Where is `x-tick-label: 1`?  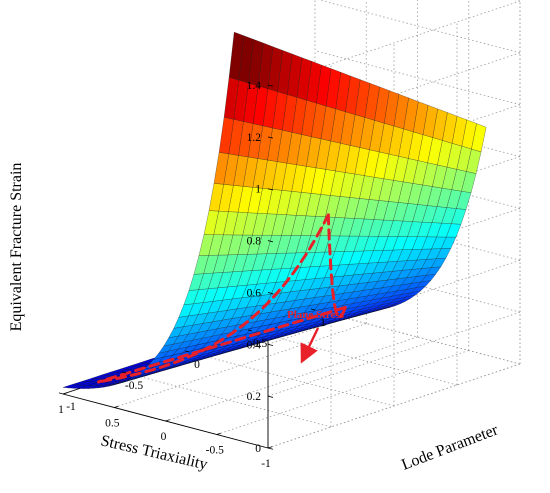 x-tick-label: 1 is located at coordinates (61, 410).